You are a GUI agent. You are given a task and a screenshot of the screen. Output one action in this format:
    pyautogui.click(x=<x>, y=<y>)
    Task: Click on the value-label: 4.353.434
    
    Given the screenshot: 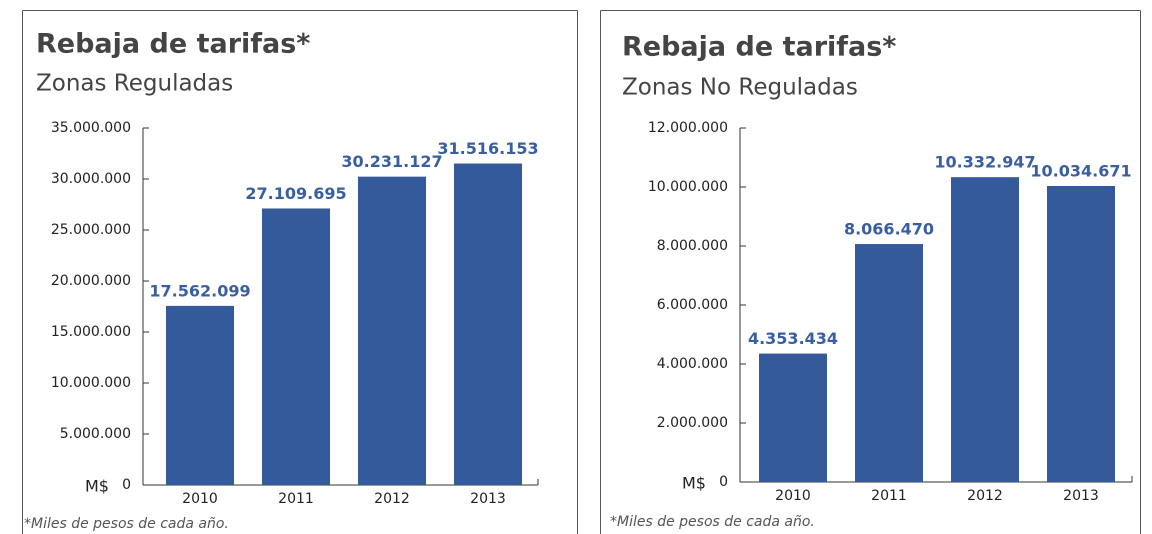 What is the action you would take?
    pyautogui.click(x=793, y=338)
    